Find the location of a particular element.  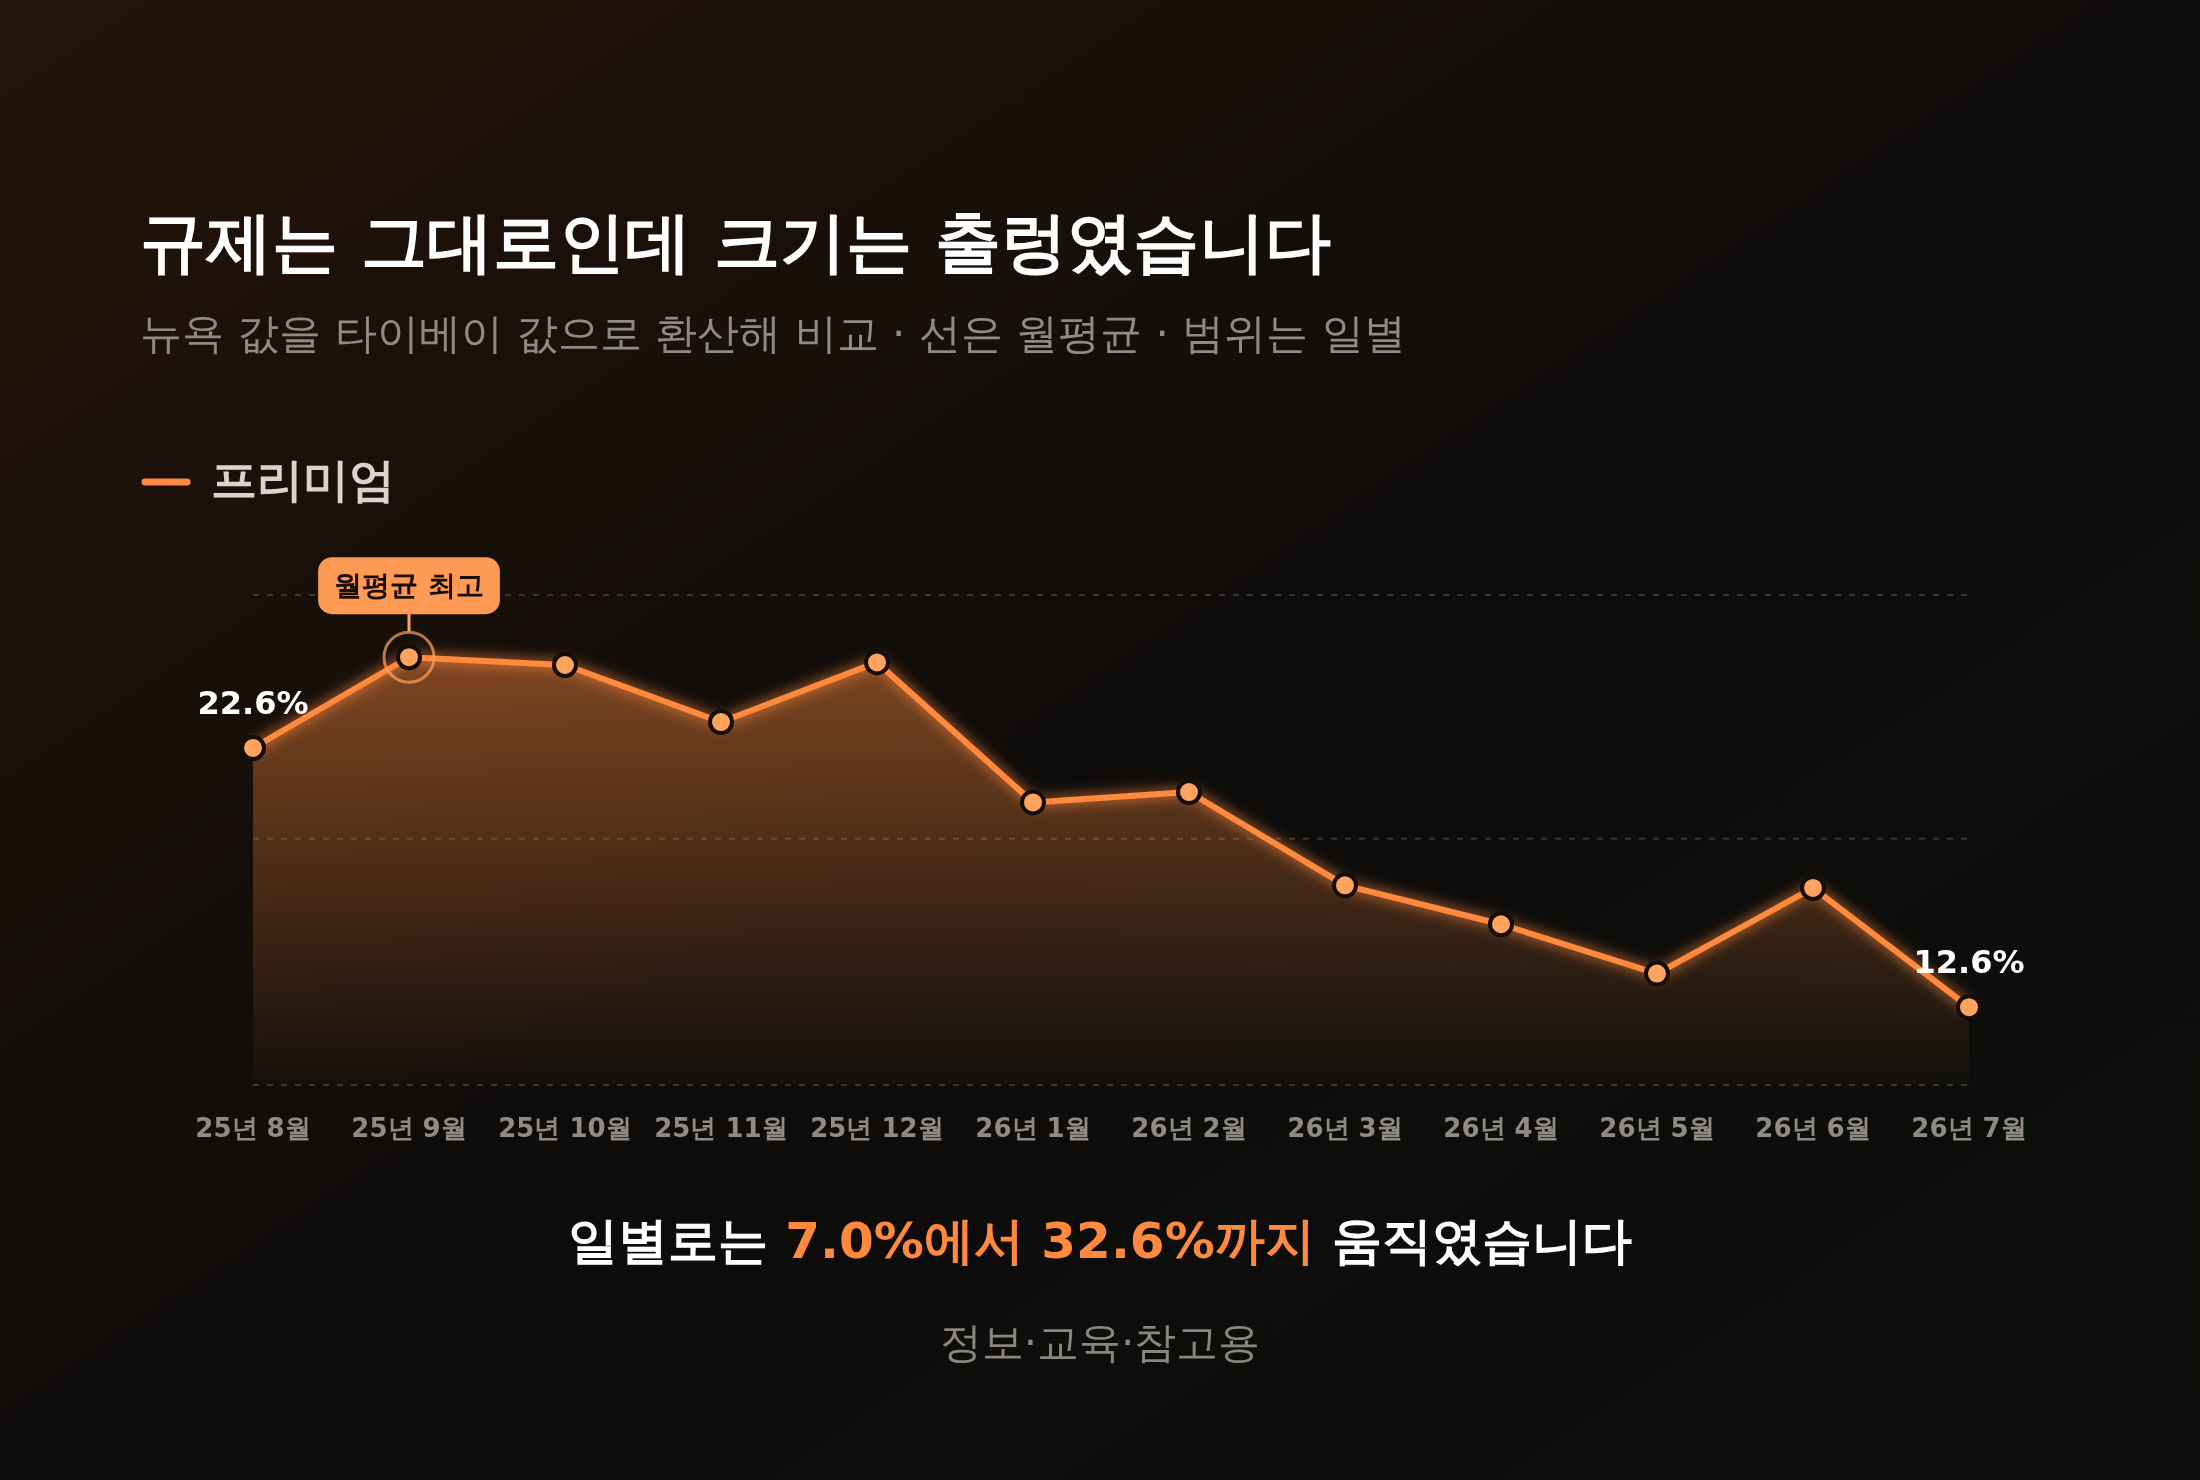

chart-subtitle: 뉴욕 값을 타이베이 값으로 환산해 비교 · 선은 월평균 · 범위는 일별 is located at coordinates (773, 333).